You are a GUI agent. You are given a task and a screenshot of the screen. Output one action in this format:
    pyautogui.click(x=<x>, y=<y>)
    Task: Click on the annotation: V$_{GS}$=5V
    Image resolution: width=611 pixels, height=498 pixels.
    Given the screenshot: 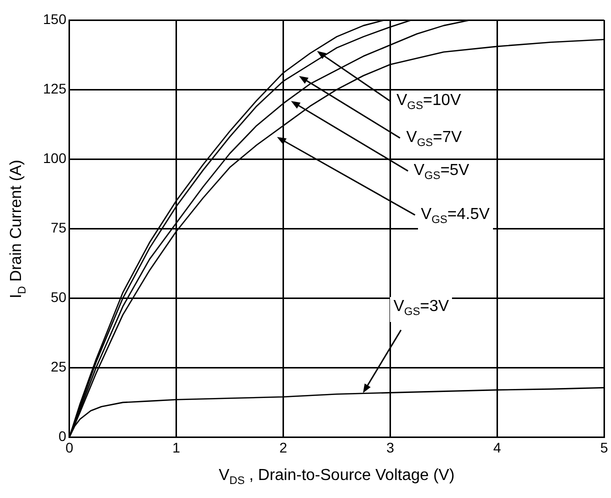 What is the action you would take?
    pyautogui.click(x=441, y=173)
    